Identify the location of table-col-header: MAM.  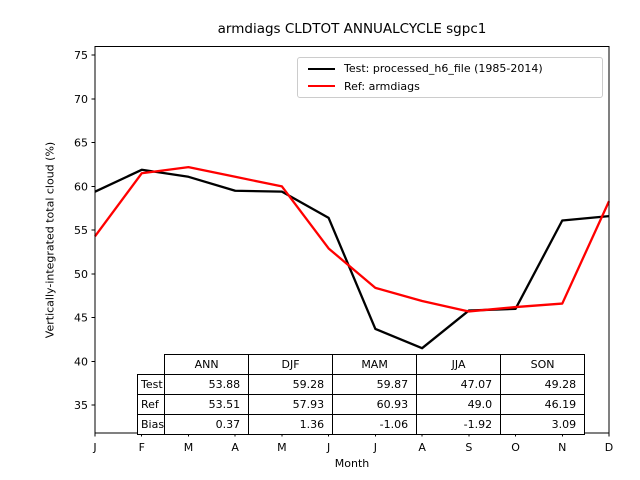
(375, 364).